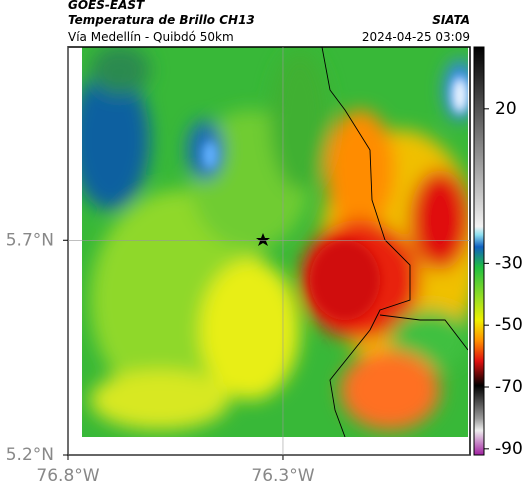  Describe the element at coordinates (506, 109) in the screenshot. I see `colorbar-tick-label: 20` at that location.